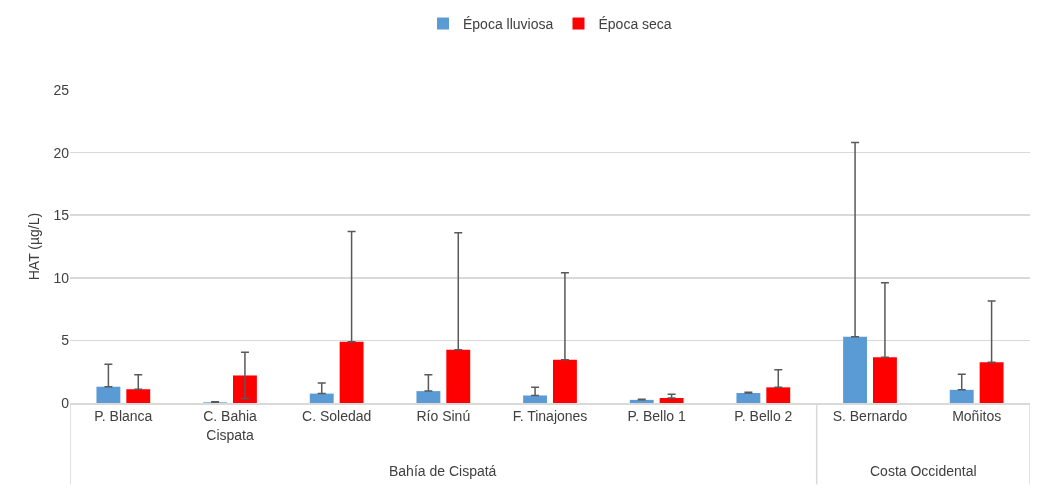  I want to click on x-tick-label: S. Bernardo, so click(870, 416).